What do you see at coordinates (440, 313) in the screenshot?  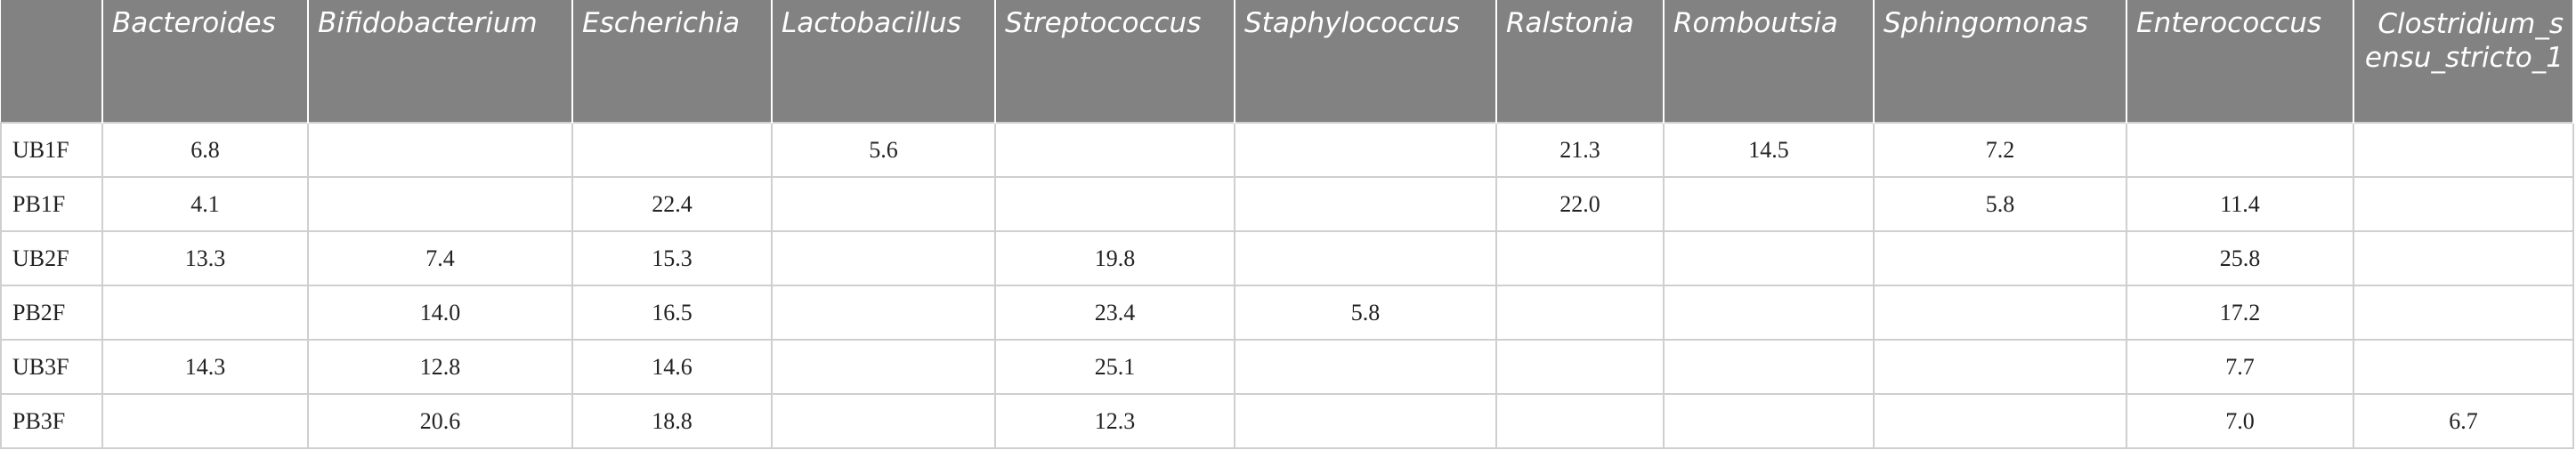 I see `cell: 14.0` at bounding box center [440, 313].